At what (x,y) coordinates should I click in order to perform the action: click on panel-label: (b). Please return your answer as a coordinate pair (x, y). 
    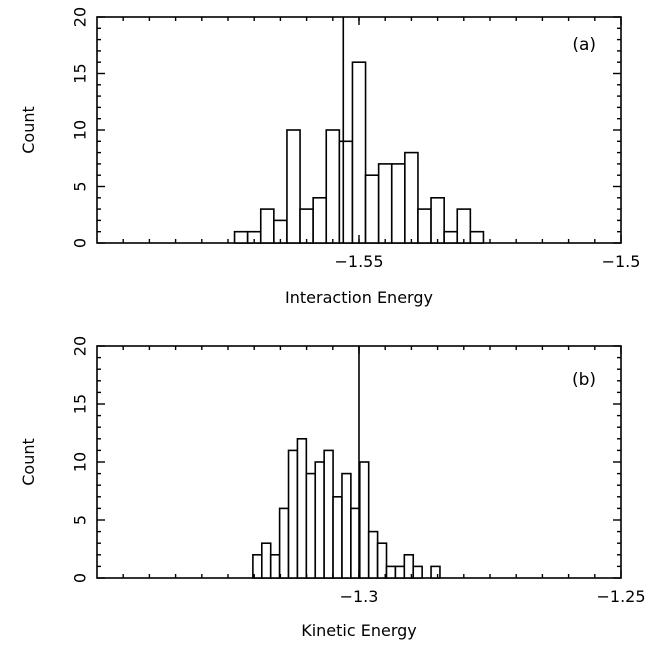
    Looking at the image, I should click on (584, 380).